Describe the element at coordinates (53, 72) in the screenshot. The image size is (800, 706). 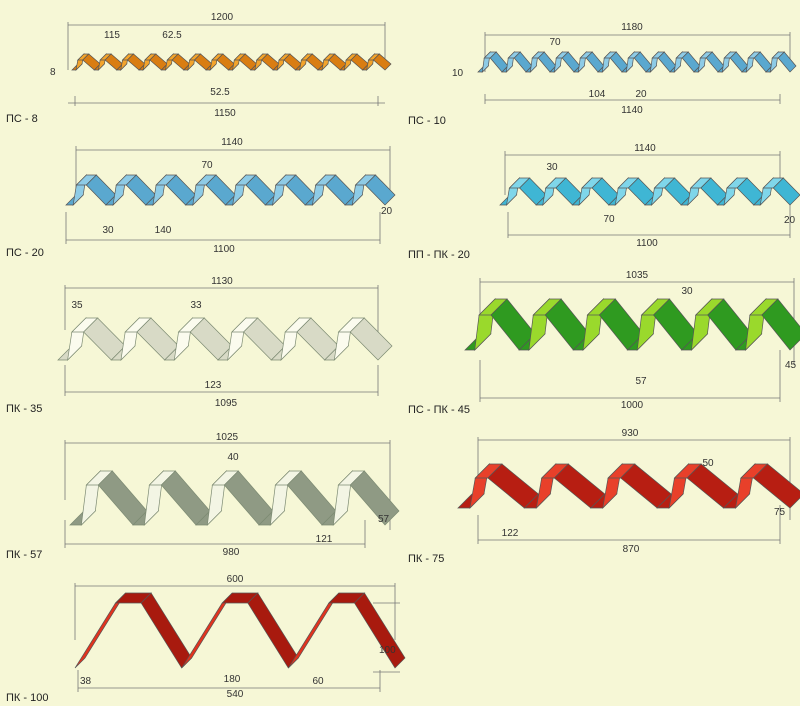
I see `dim-ps8-c: 8` at that location.